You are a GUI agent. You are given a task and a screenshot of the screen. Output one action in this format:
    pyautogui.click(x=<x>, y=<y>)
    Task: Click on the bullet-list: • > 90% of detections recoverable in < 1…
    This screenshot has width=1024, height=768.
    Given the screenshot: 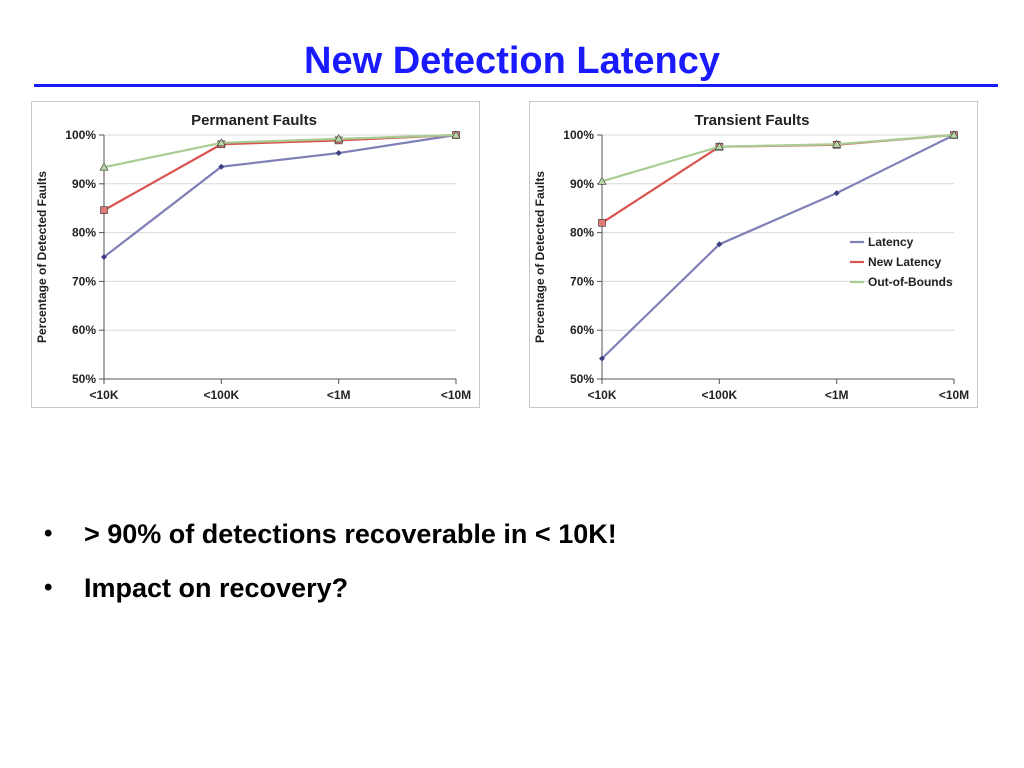 What is the action you would take?
    pyautogui.click(x=330, y=568)
    